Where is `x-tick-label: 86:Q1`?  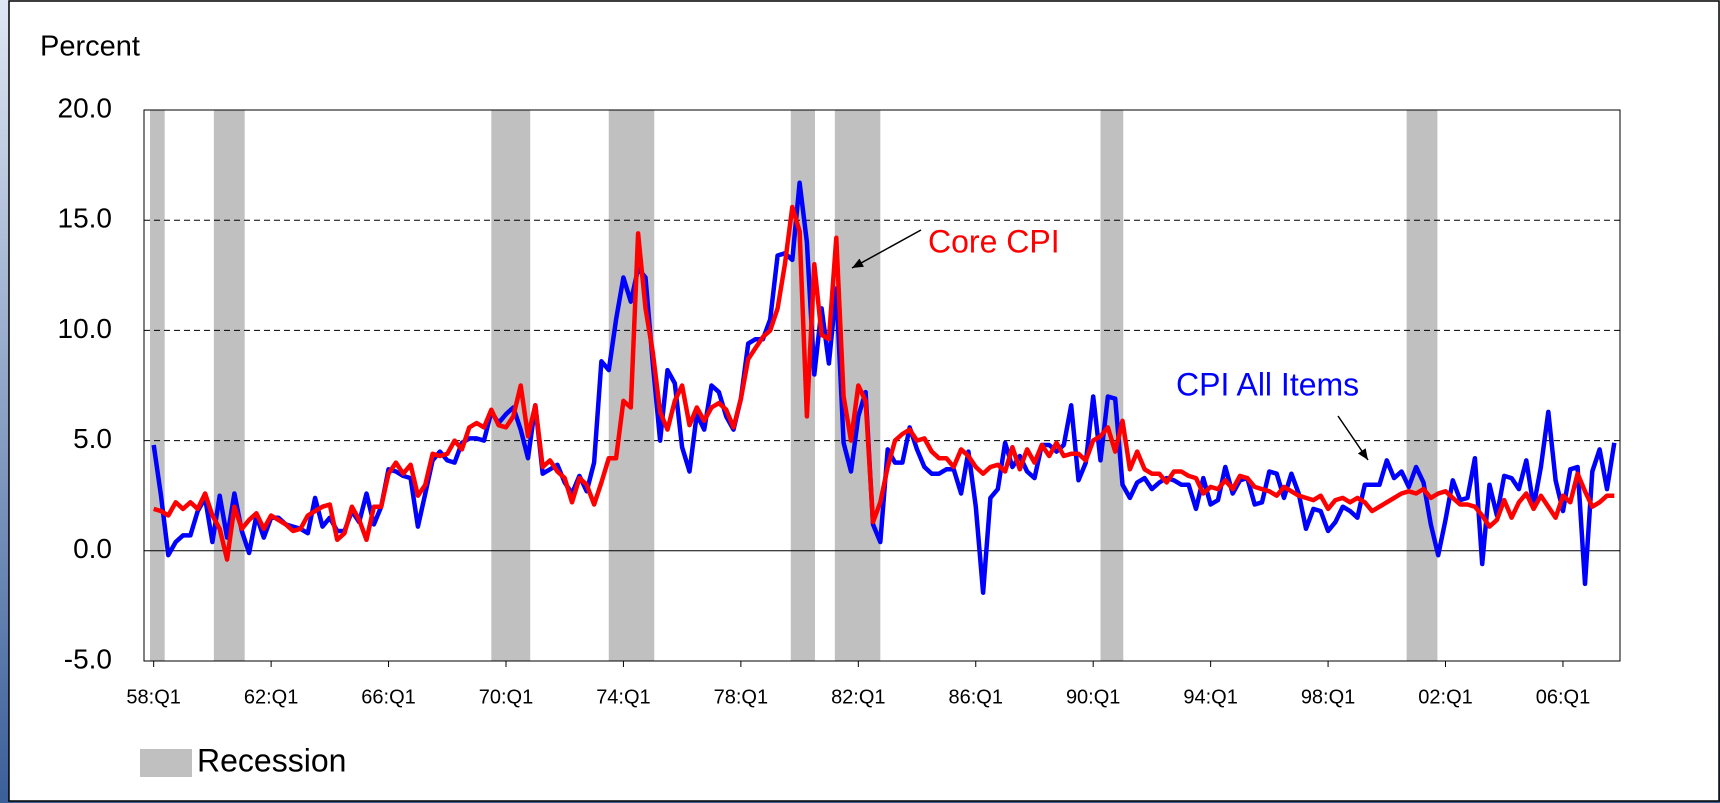 x-tick-label: 86:Q1 is located at coordinates (976, 697).